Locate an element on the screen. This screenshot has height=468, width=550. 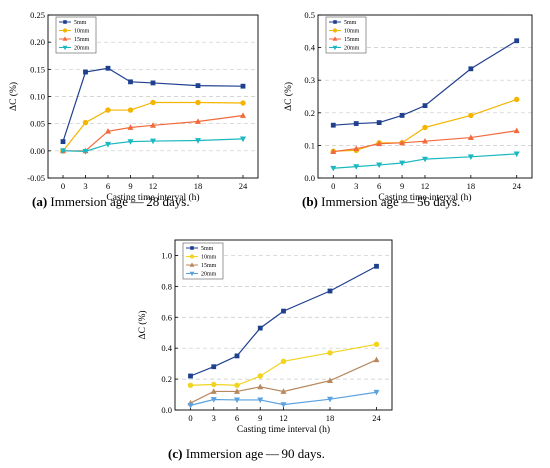
caption-text: Immersion age — 90 days. is located at coordinates (253, 453).